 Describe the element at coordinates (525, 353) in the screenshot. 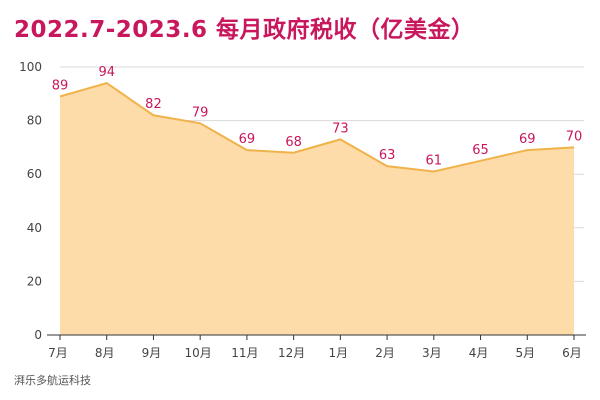

I see `x-tick-label: 5月` at that location.